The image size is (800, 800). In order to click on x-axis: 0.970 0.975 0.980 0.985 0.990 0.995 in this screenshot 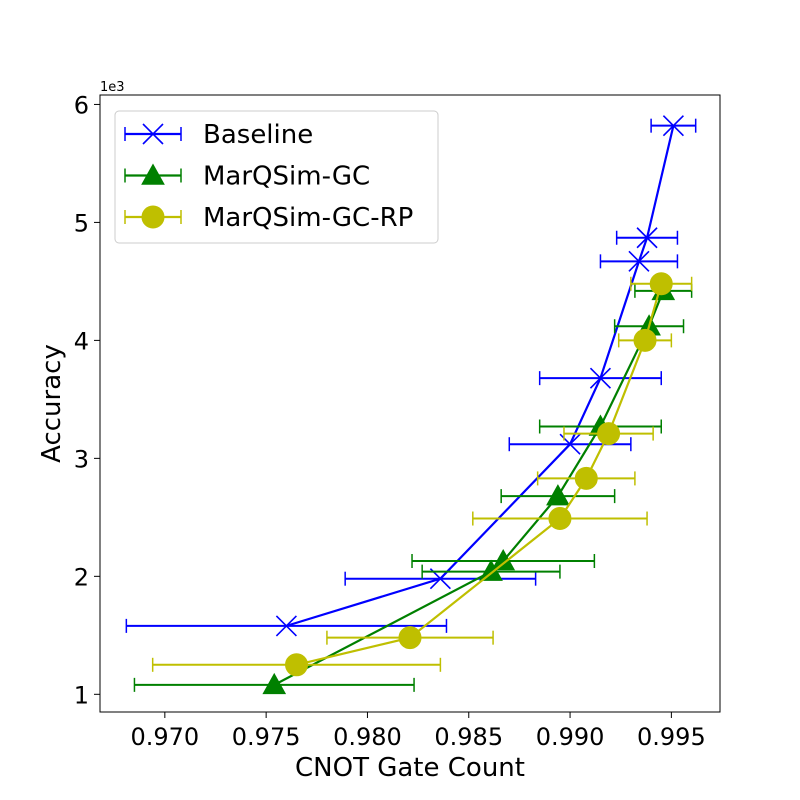, I will do `click(418, 731)`.